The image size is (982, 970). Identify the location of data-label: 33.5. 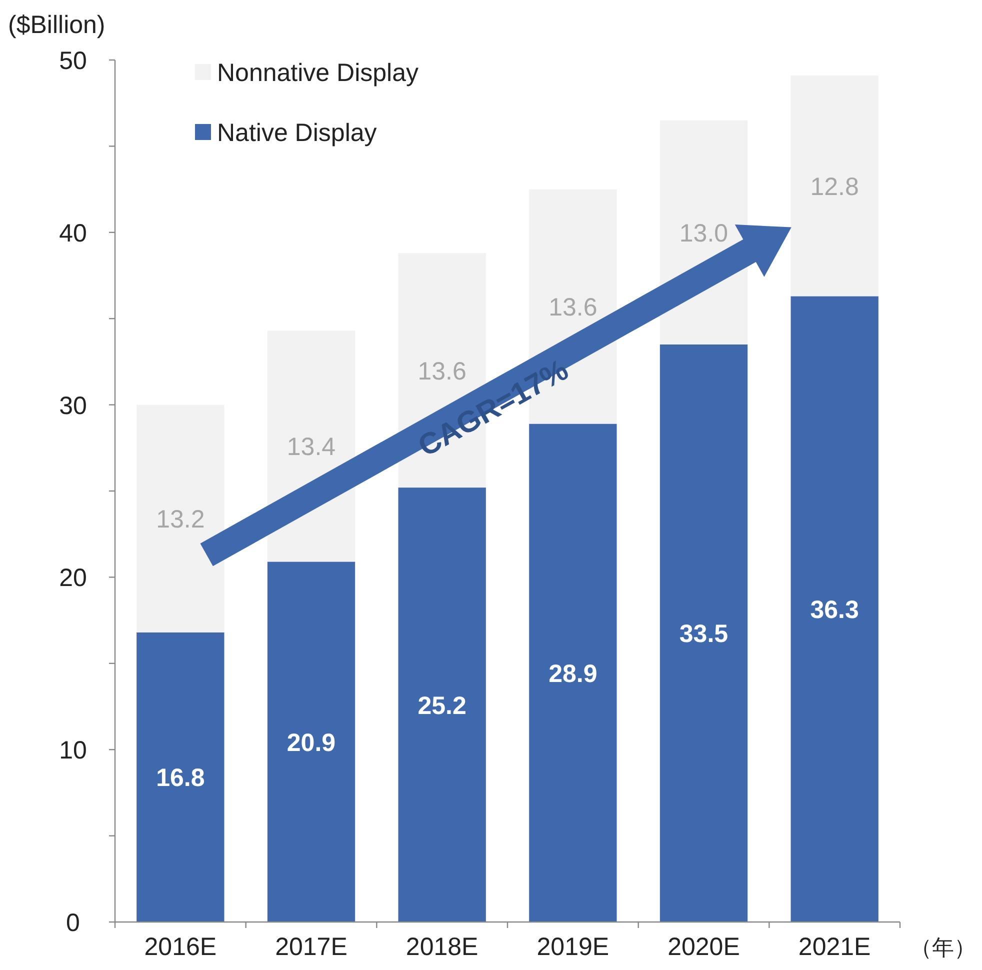
(703, 634).